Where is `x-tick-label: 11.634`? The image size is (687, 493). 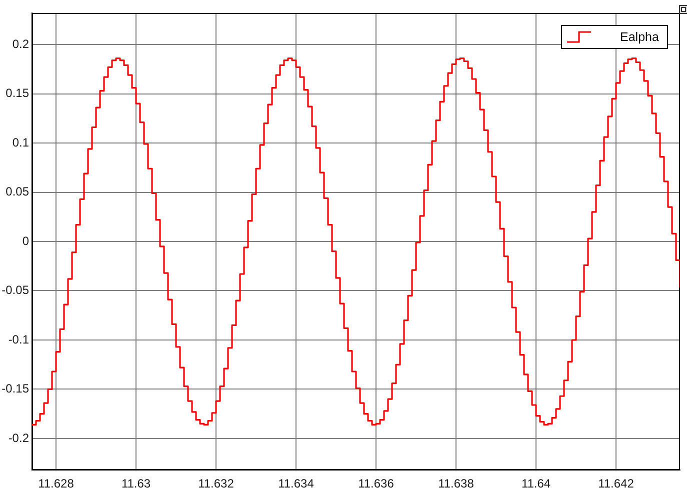 x-tick-label: 11.634 is located at coordinates (296, 483).